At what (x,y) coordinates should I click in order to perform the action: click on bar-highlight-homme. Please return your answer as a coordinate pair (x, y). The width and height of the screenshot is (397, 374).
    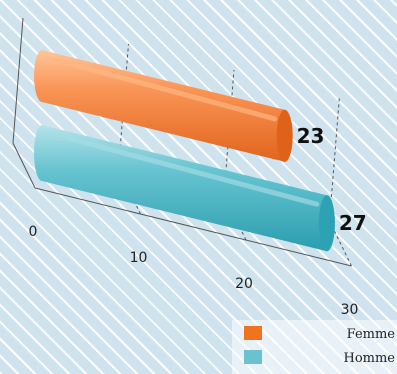
    Looking at the image, I should click on (184, 169).